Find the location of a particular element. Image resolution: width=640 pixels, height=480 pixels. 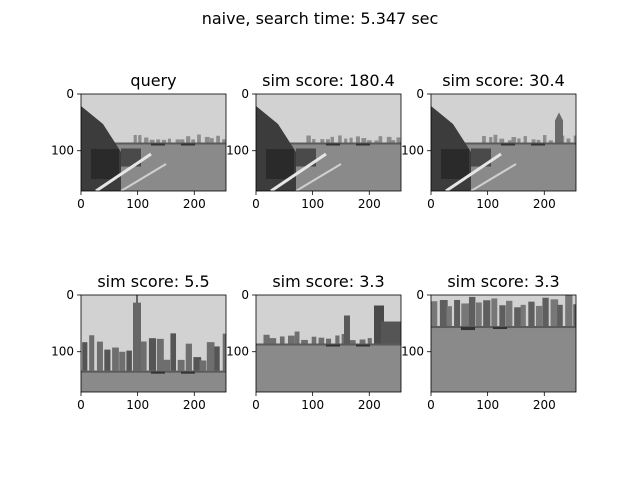

subplot: sim score: 180.4 0 100 200 0 100 is located at coordinates (314, 141).